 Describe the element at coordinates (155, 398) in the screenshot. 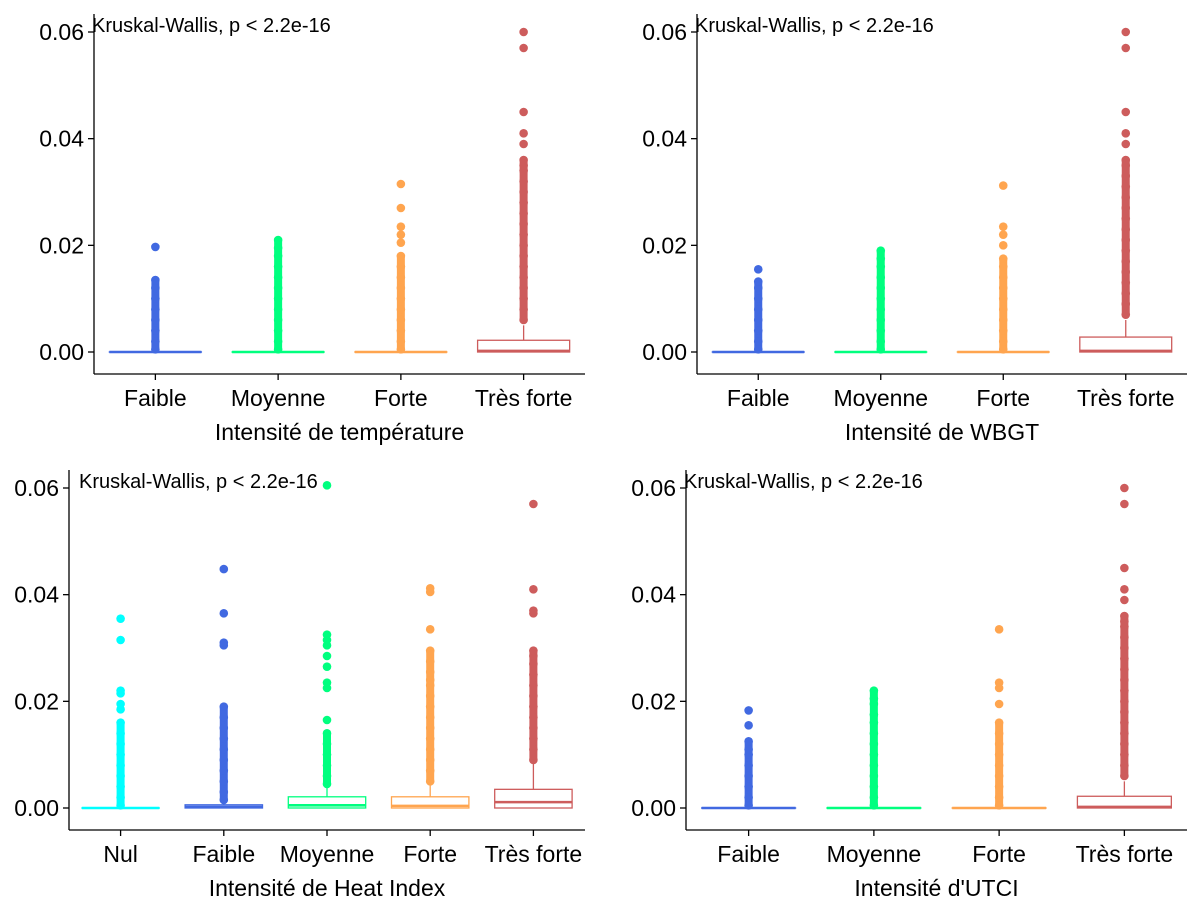

I see `x-tick-label: Faible` at that location.